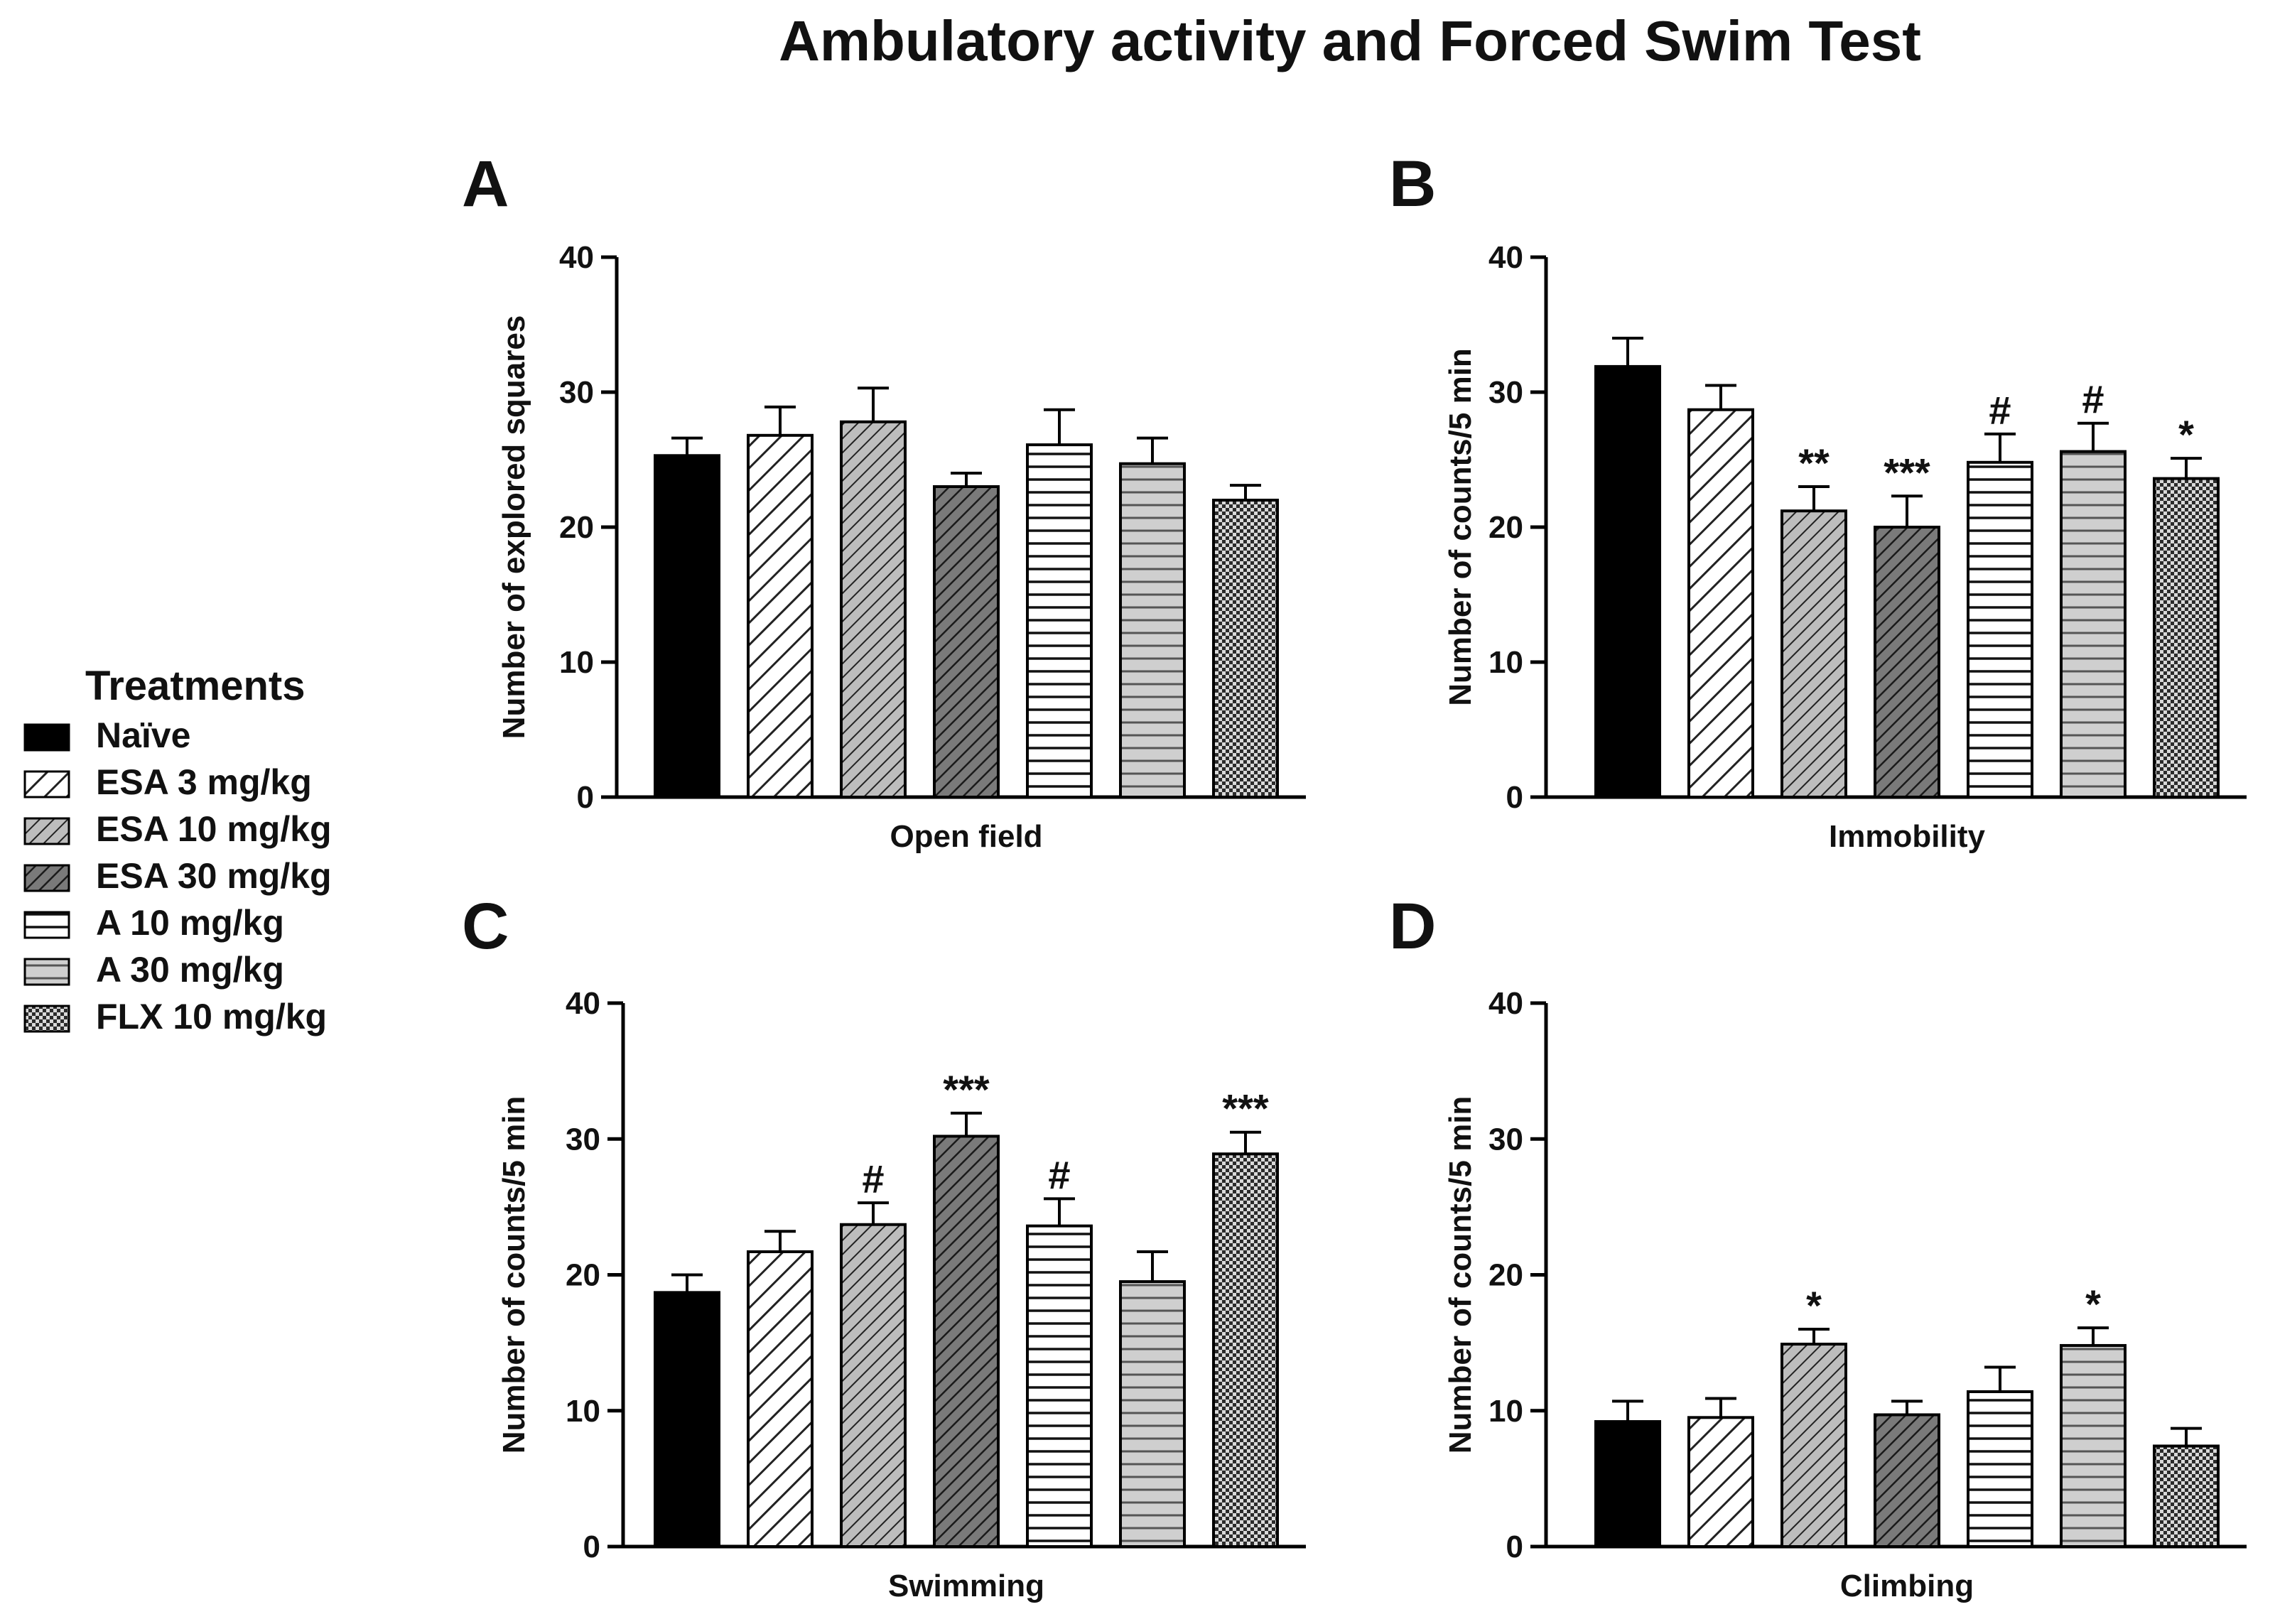 Image resolution: width=2275 pixels, height=1624 pixels. Describe the element at coordinates (190, 923) in the screenshot. I see `legend-label: A 10 mg/kg` at that location.